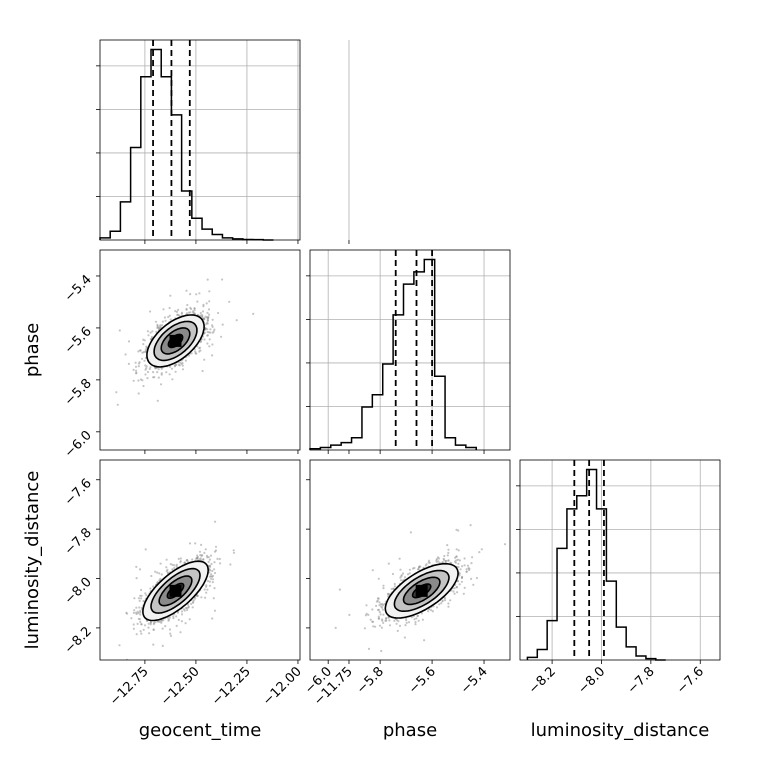 Image resolution: width=760 pixels, height=760 pixels. Describe the element at coordinates (410, 730) in the screenshot. I see `x-axis-label-phase: phase` at that location.